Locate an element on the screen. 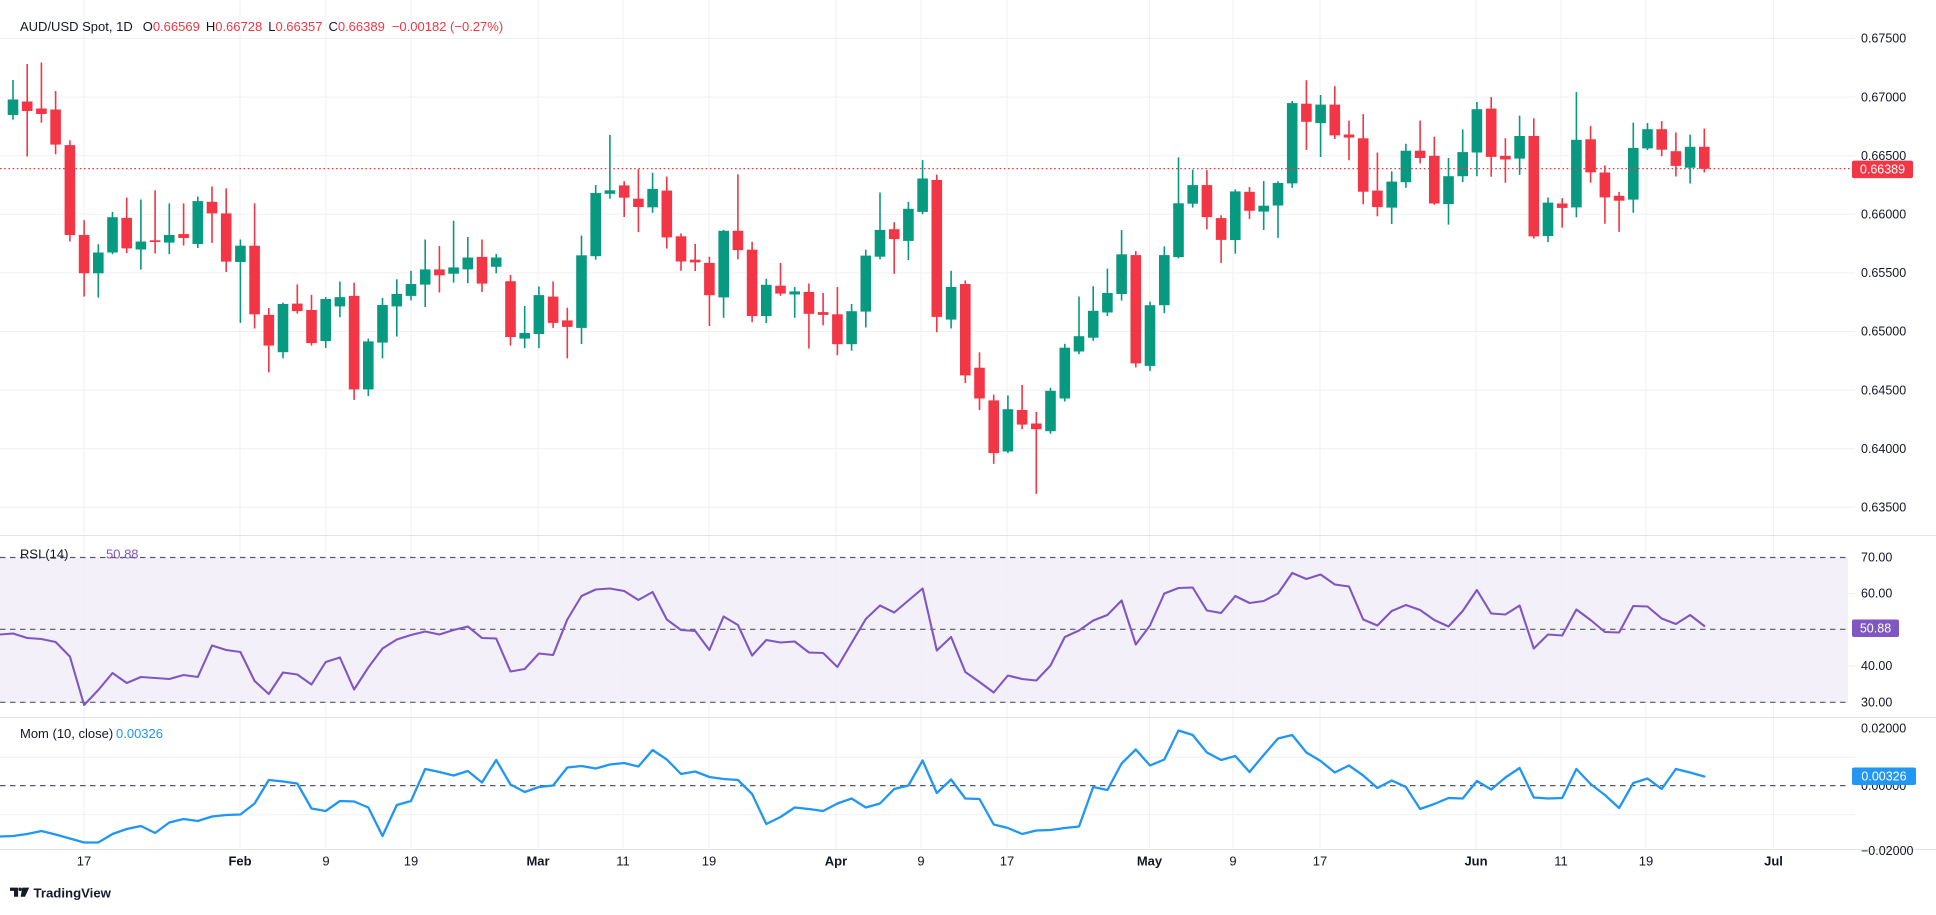 This screenshot has height=915, width=1936. svg-text: 0.65000 is located at coordinates (1883, 332).